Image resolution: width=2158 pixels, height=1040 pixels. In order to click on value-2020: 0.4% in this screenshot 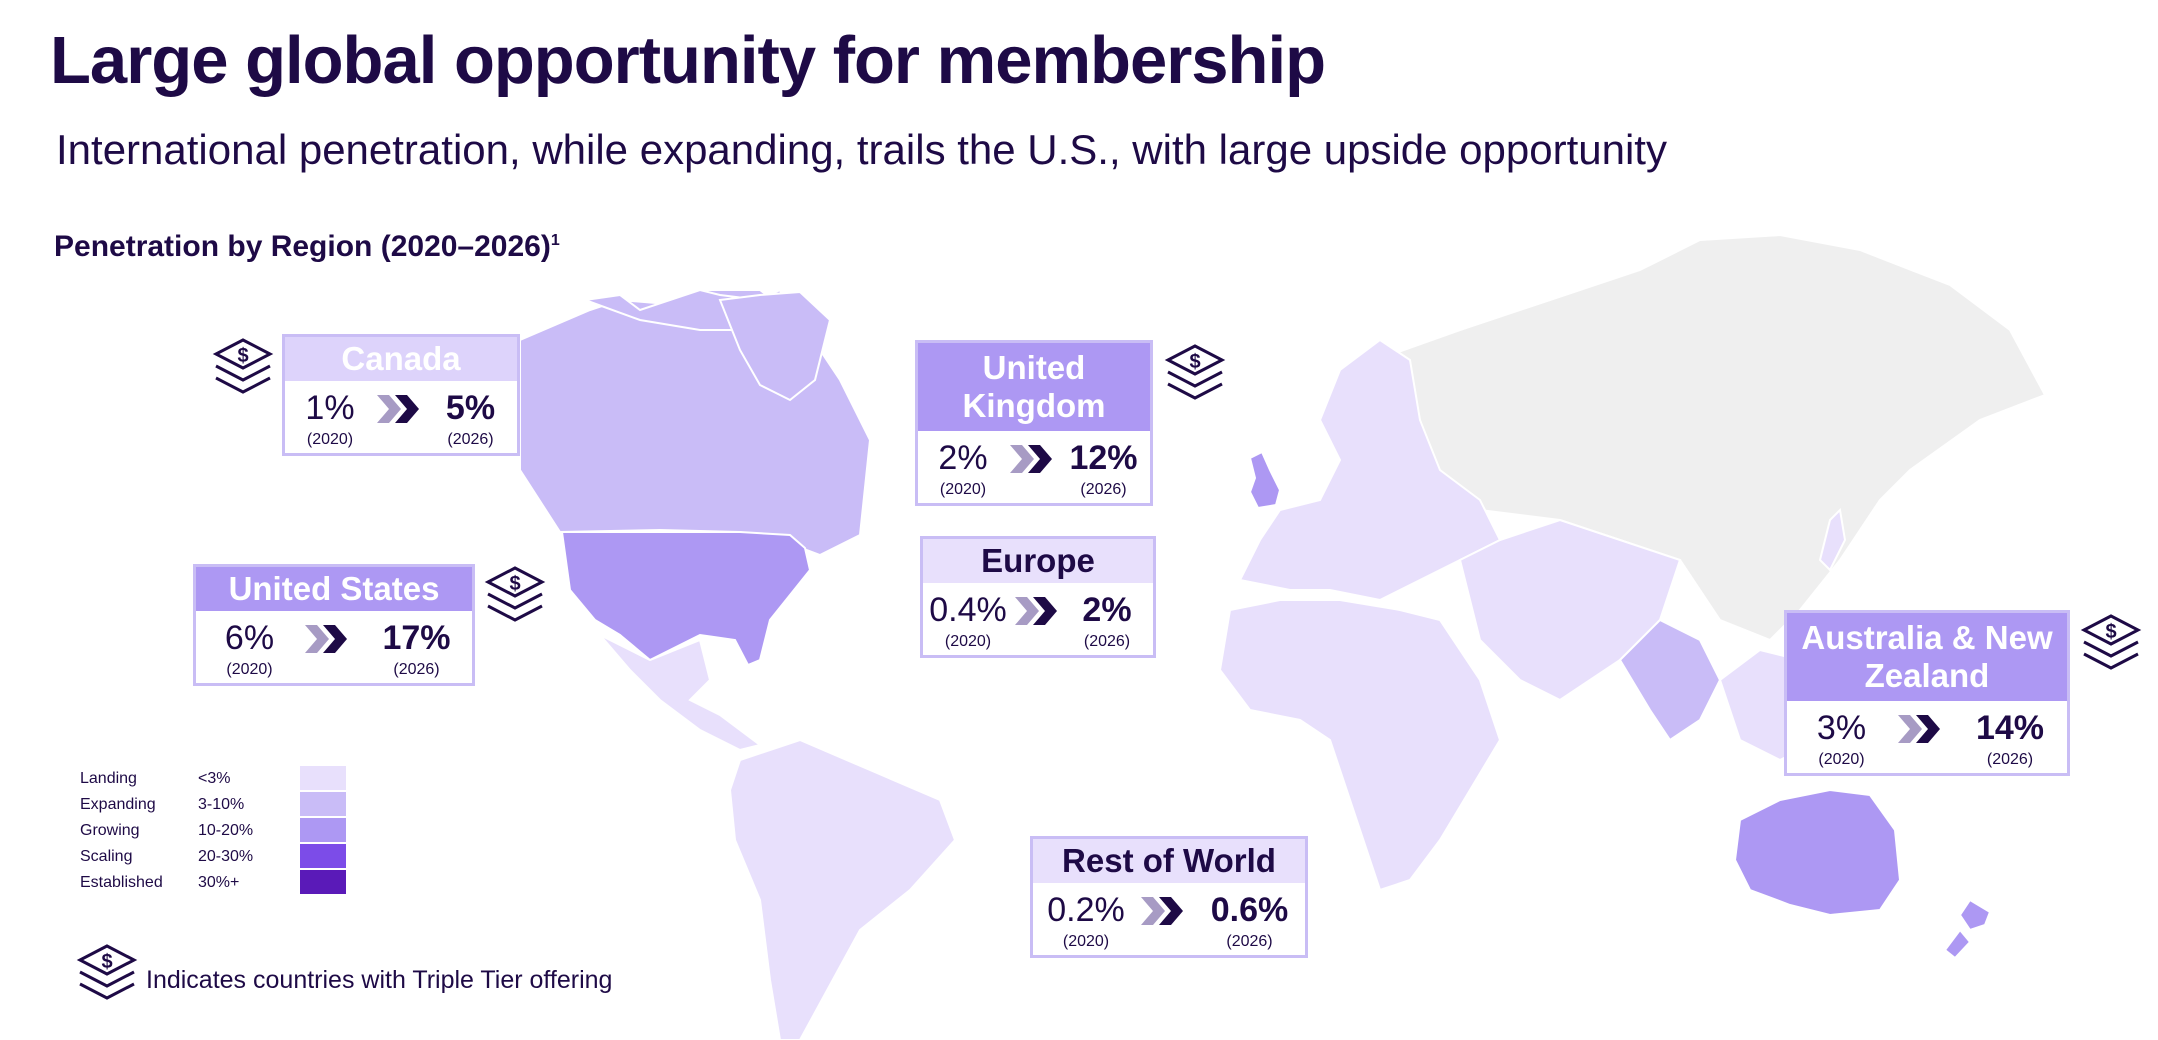, I will do `click(968, 610)`.